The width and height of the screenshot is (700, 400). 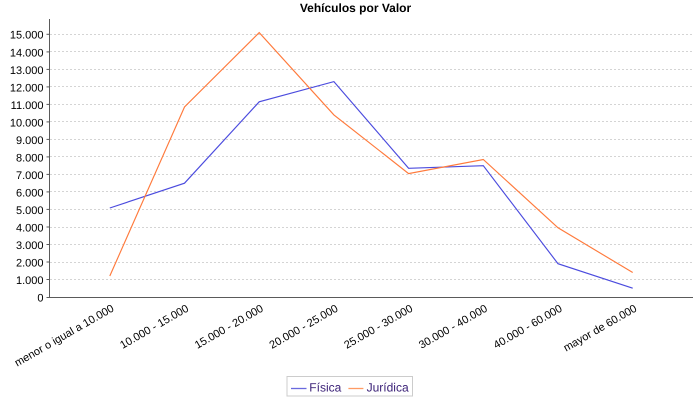 I want to click on svg-text: 7.000, so click(x=30, y=176).